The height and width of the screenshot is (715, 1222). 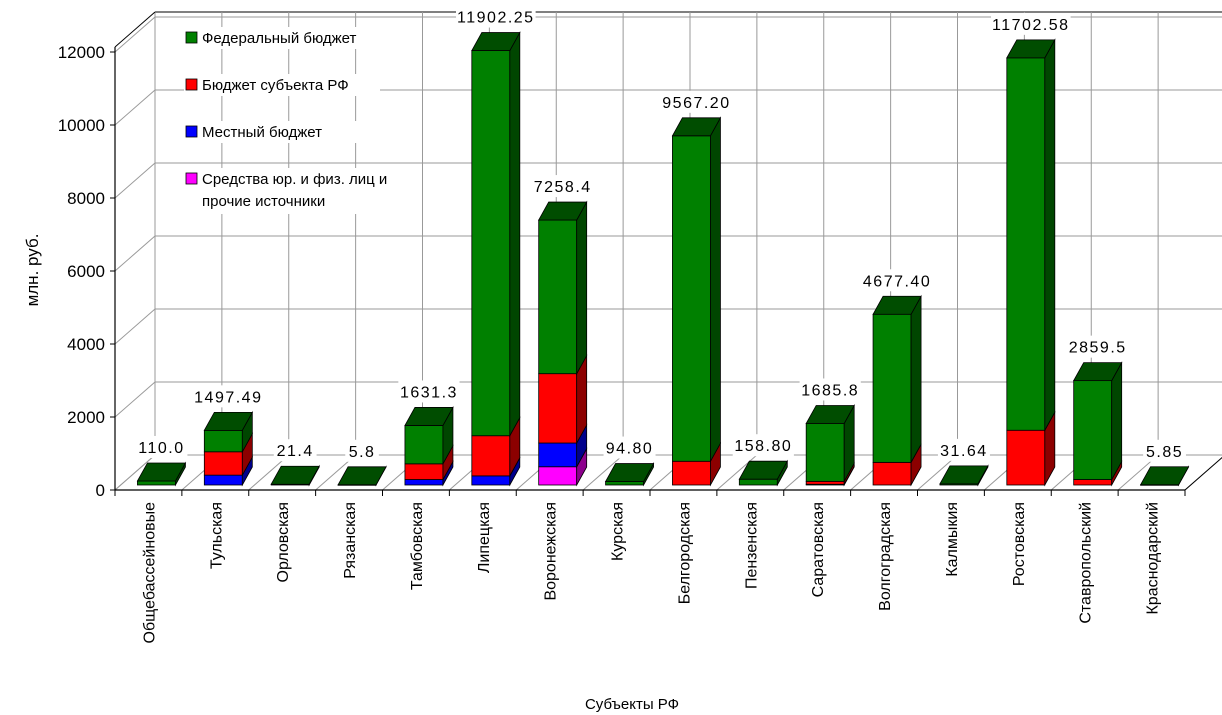 What do you see at coordinates (350, 540) in the screenshot?
I see `x-tick-label: Рязанская` at bounding box center [350, 540].